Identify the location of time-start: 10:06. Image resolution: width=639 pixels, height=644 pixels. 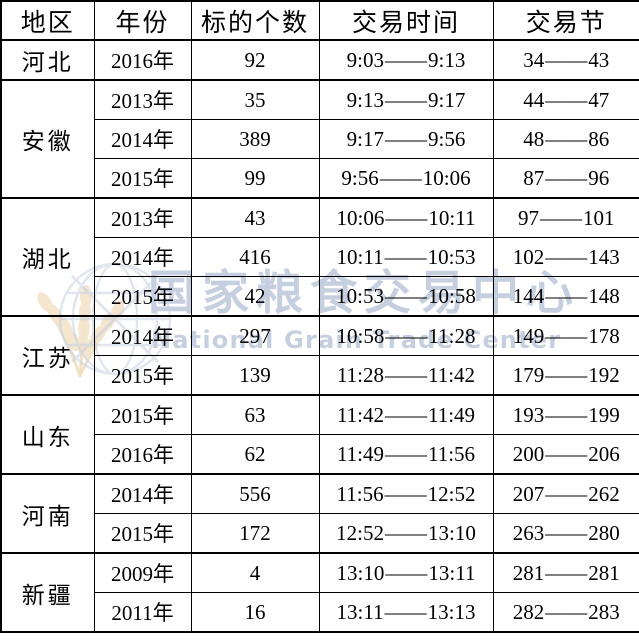
(360, 217).